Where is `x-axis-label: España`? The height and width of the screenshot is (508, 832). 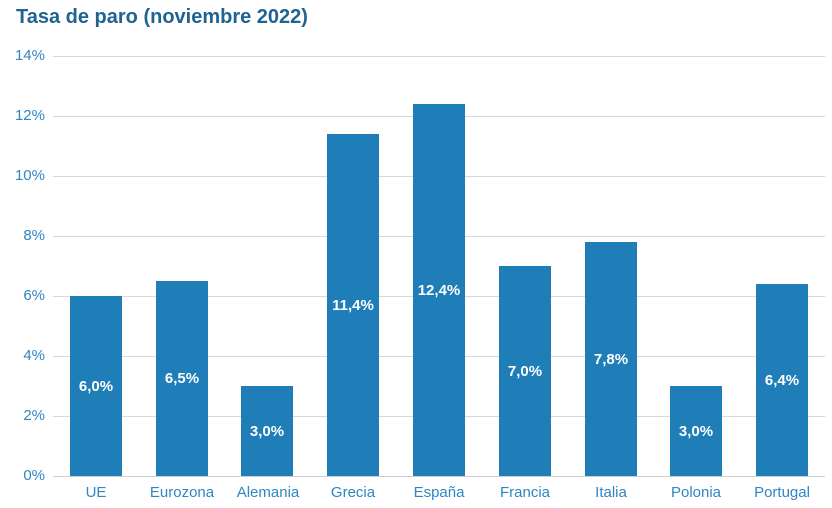
x-axis-label: España is located at coordinates (439, 492).